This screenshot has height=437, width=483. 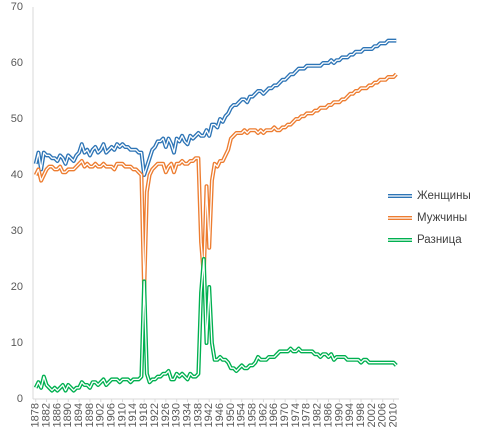 What do you see at coordinates (231, 415) in the screenshot?
I see `x-tick-label: 1950` at bounding box center [231, 415].